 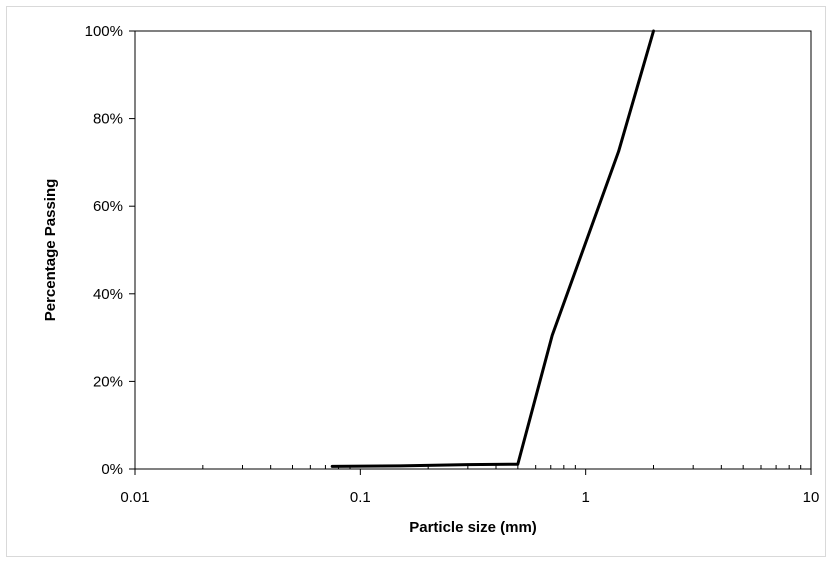 I want to click on x-tick-label: 10, so click(x=811, y=497).